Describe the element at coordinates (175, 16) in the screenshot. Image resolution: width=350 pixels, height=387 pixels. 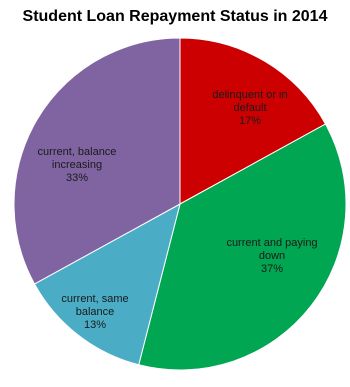
I see `chart-title: Student Loan Repayment Status in 2014` at that location.